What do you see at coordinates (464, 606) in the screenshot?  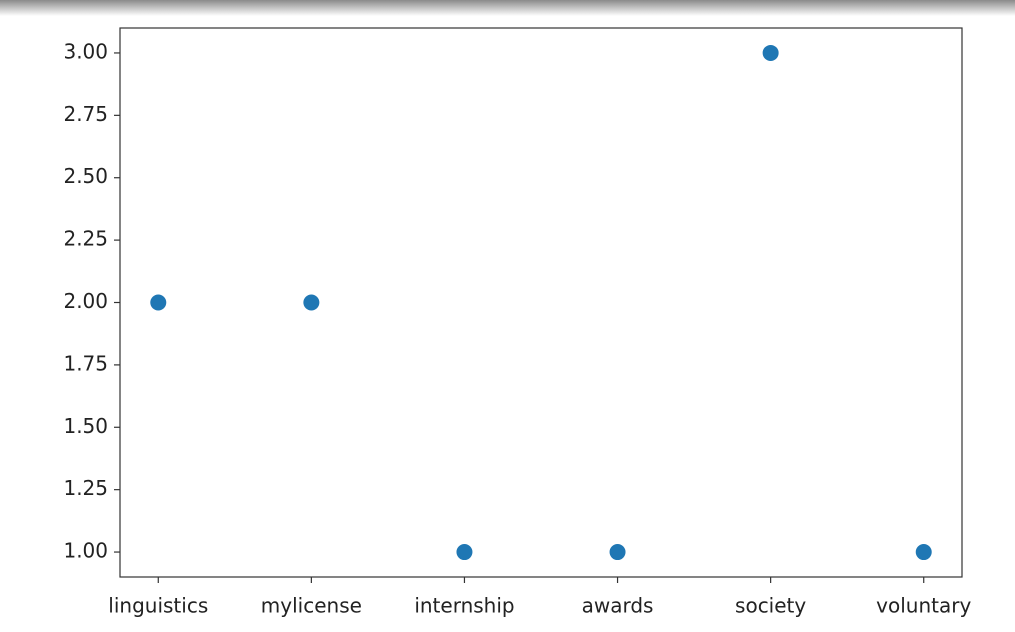 I see `x-tick-label: internship` at bounding box center [464, 606].